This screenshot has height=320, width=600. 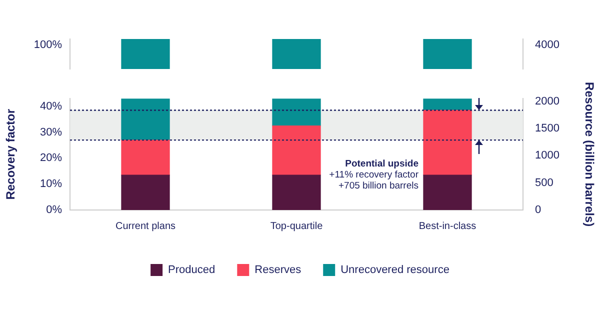 What do you see at coordinates (278, 270) in the screenshot?
I see `legend-label: Reserves` at bounding box center [278, 270].